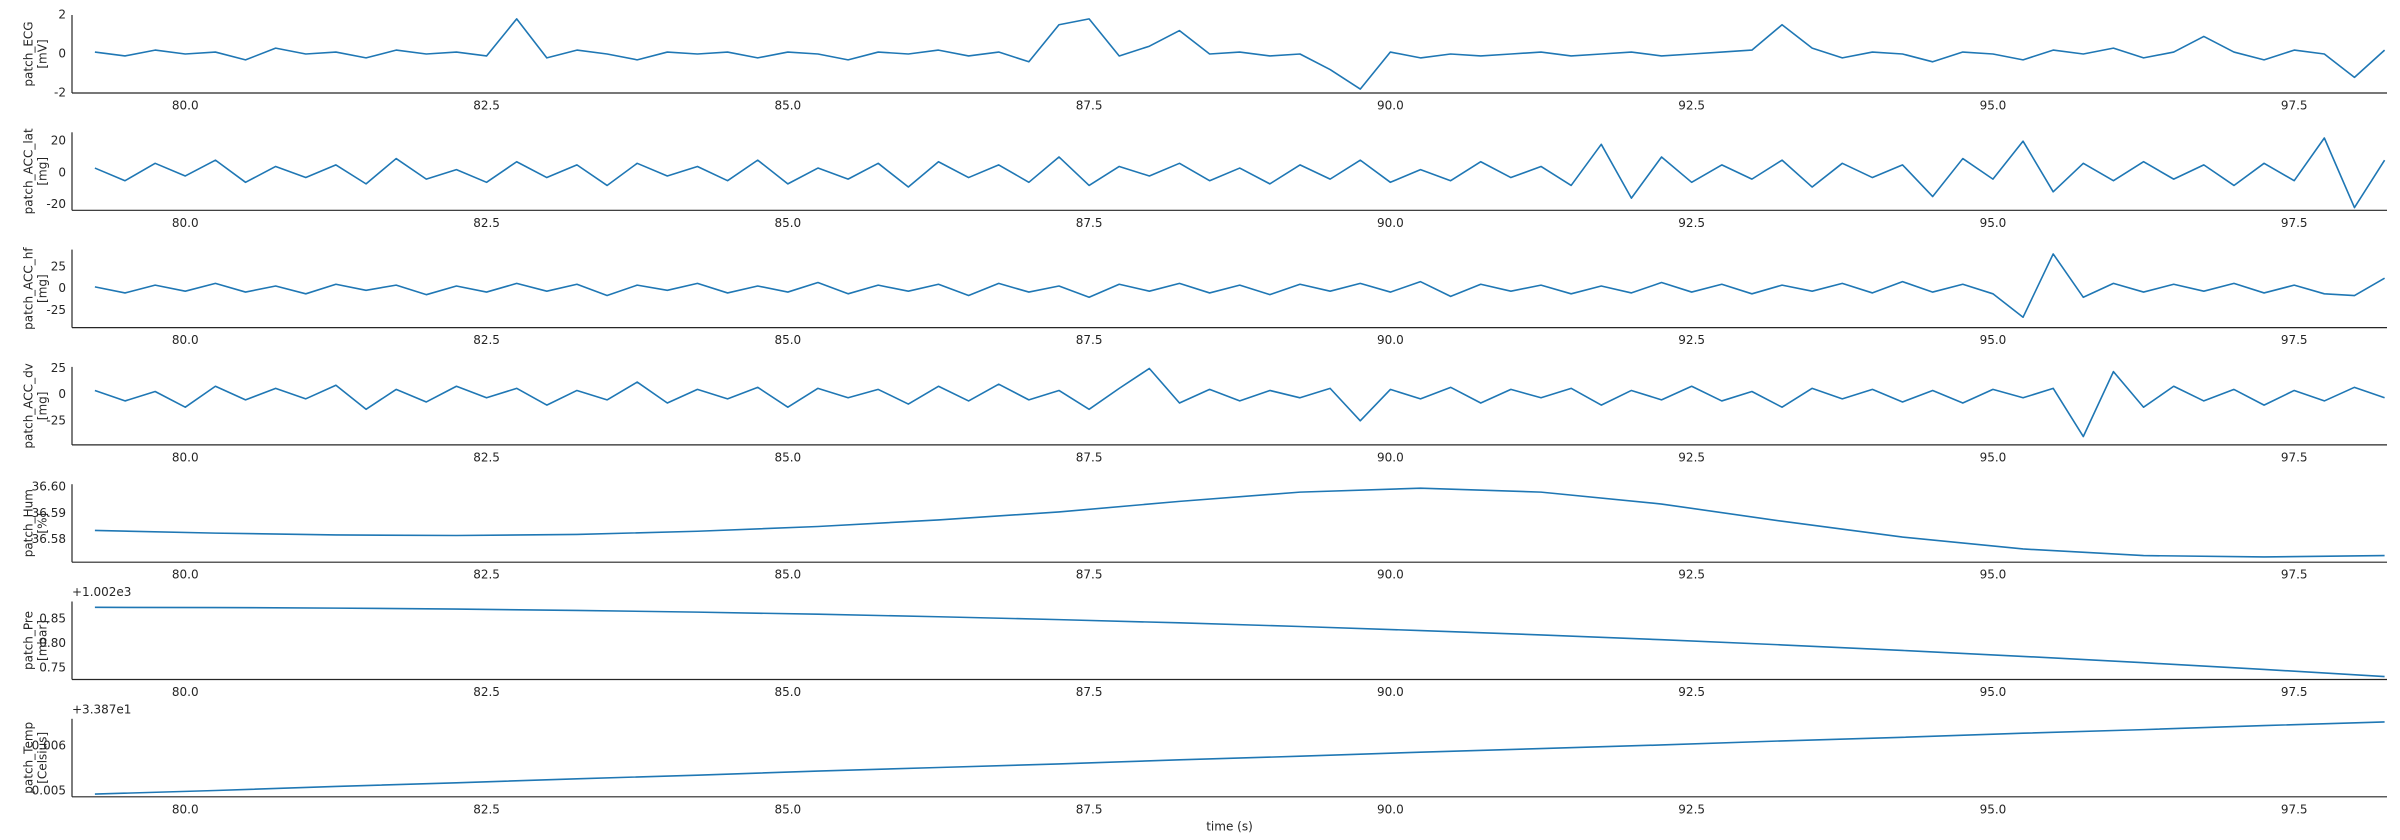  What do you see at coordinates (60, 93) in the screenshot?
I see `y-tick-label: -2` at bounding box center [60, 93].